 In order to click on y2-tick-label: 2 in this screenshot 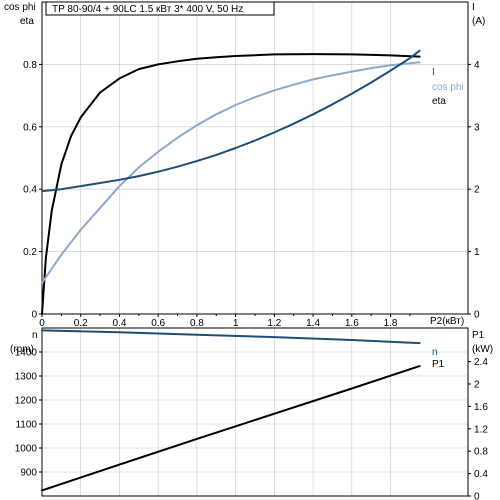, I will do `click(477, 190)`.